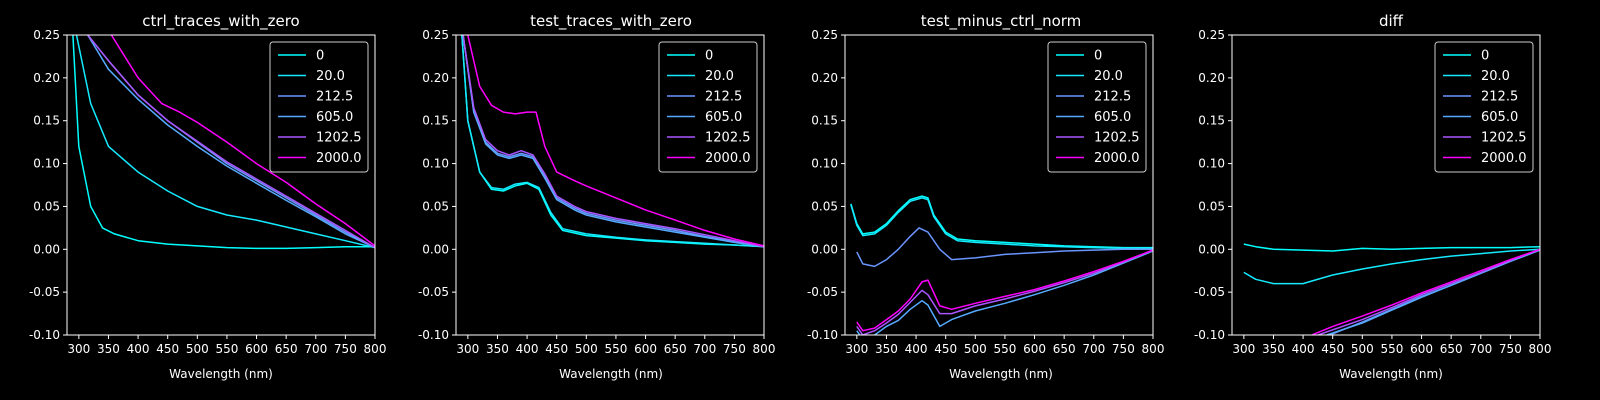  What do you see at coordinates (220, 21) in the screenshot?
I see `chart-title: ctrl_traces_with_zero` at bounding box center [220, 21].